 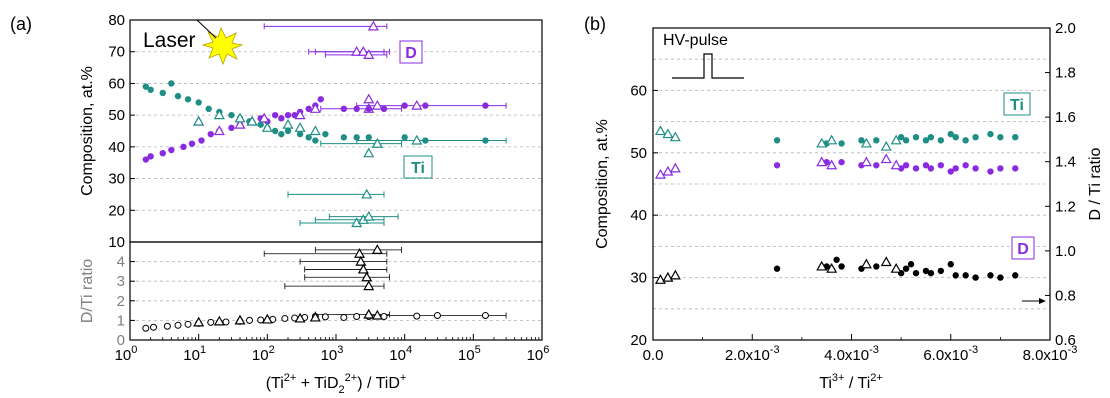 I want to click on panel-b-ylabel: Composition, at.%, so click(x=602, y=184).